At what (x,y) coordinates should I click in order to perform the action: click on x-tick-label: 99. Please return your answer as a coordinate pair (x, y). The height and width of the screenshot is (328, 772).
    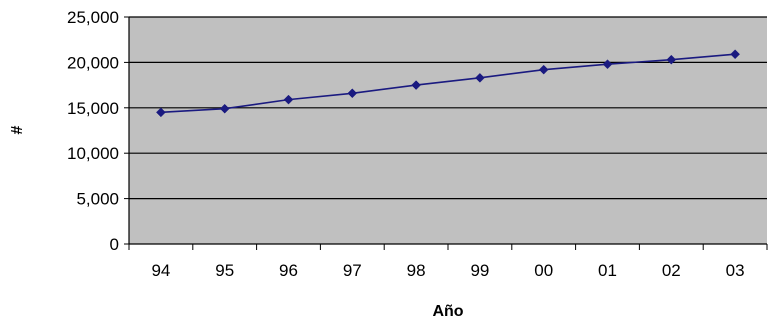
    Looking at the image, I should click on (479, 270).